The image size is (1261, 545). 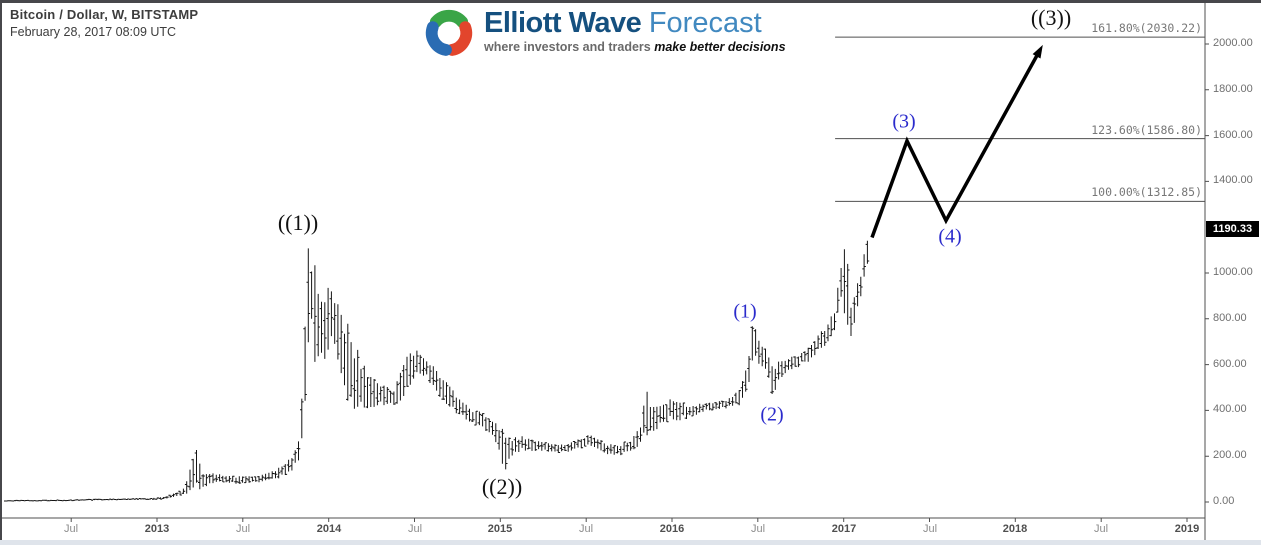 What do you see at coordinates (1230, 318) in the screenshot?
I see `price-axis-label: 800.00` at bounding box center [1230, 318].